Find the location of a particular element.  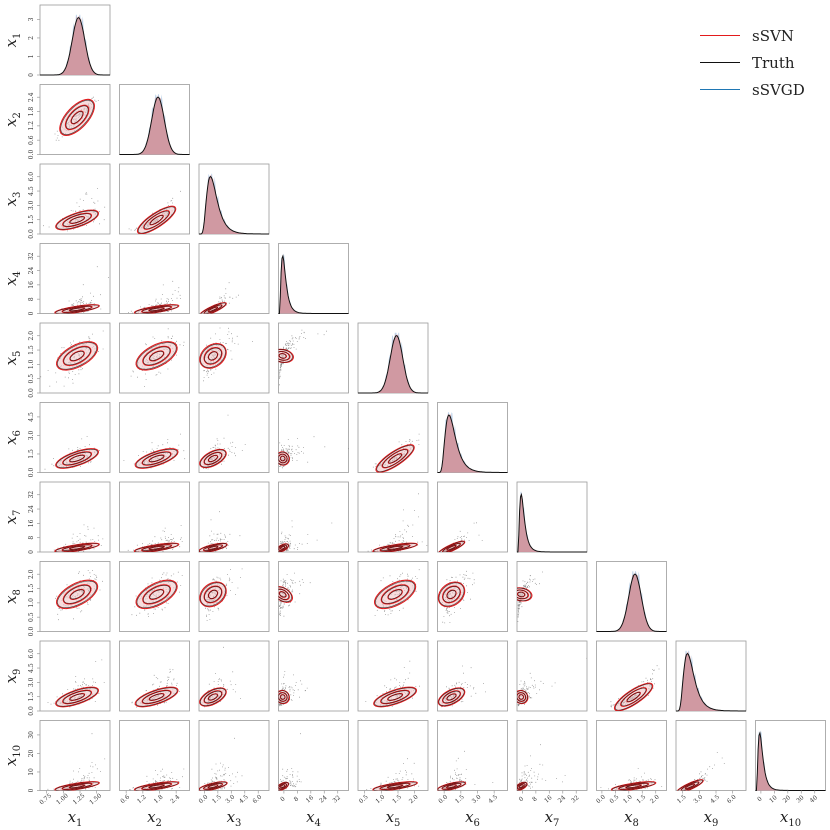

legend-item-truth: Truth is located at coordinates (762, 62).